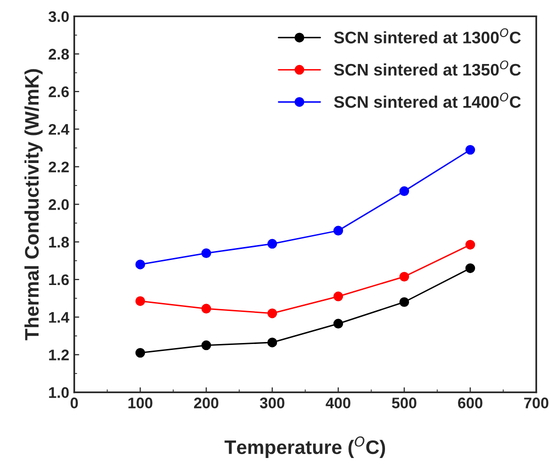 The width and height of the screenshot is (550, 467). I want to click on x-tick-label: 300, so click(272, 403).